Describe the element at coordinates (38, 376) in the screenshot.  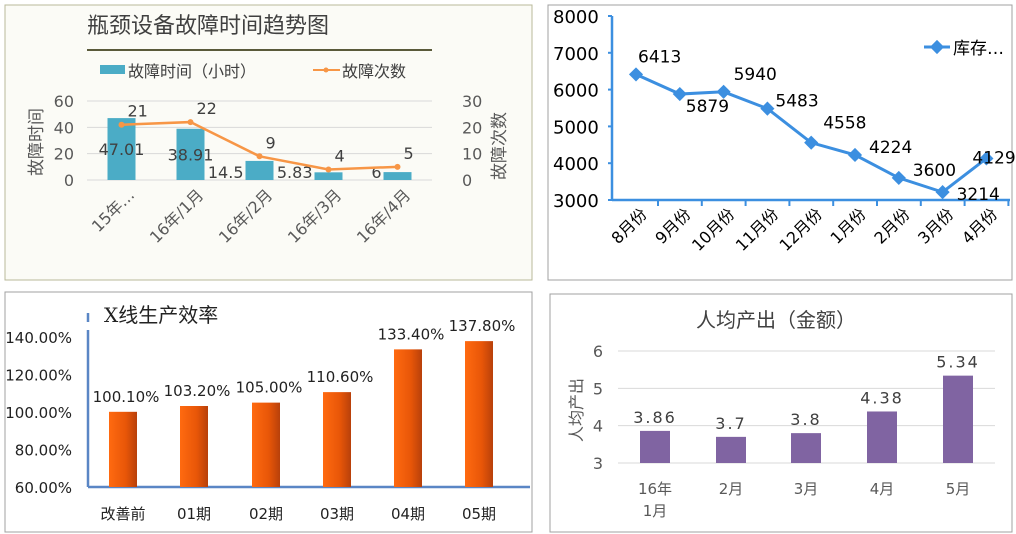
I see `y-tick-label: 120.00%` at that location.